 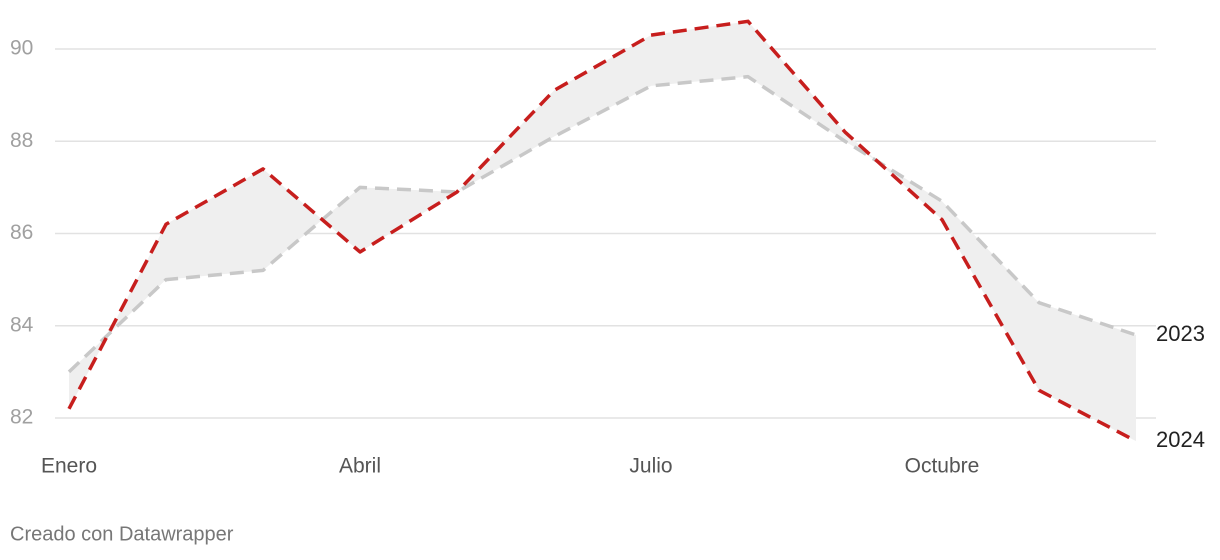 What do you see at coordinates (21, 140) in the screenshot?
I see `y-tick-label: 88` at bounding box center [21, 140].